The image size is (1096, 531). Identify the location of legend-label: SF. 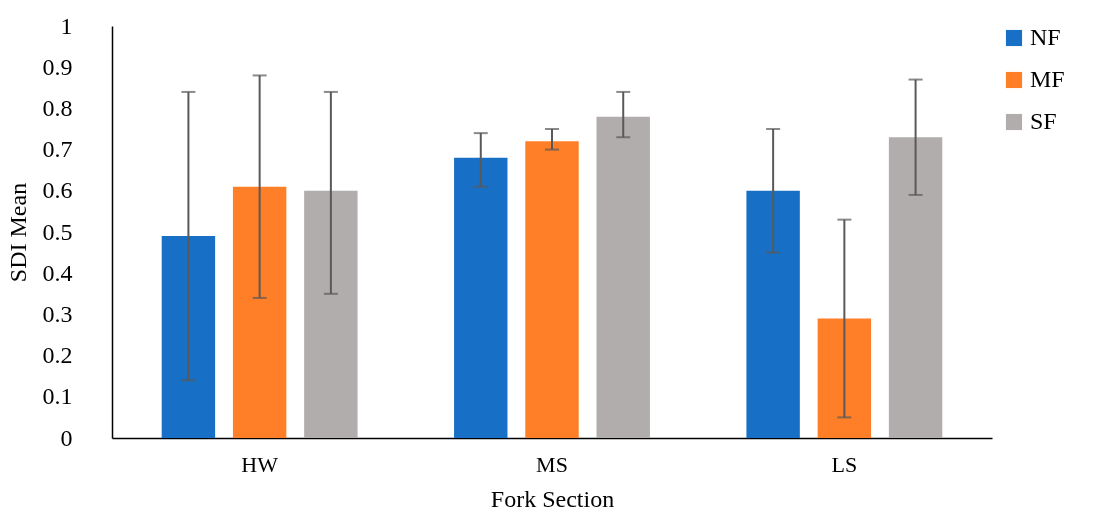
(1043, 121).